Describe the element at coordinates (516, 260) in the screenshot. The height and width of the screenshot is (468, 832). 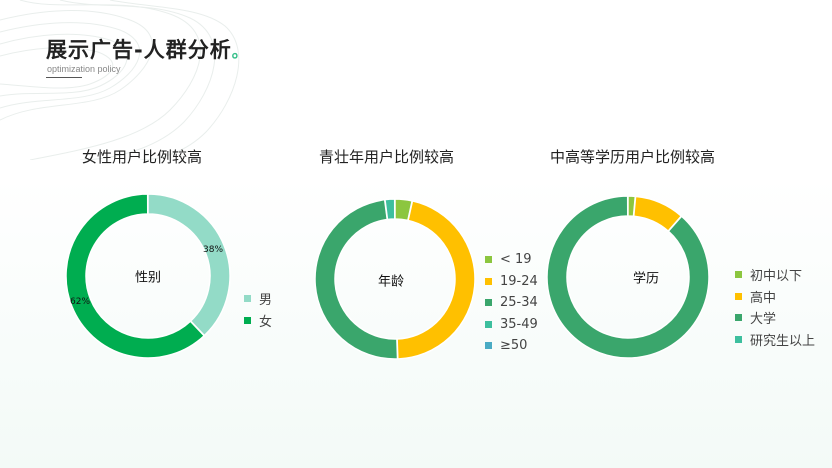
I see `legend-label: < 19` at that location.